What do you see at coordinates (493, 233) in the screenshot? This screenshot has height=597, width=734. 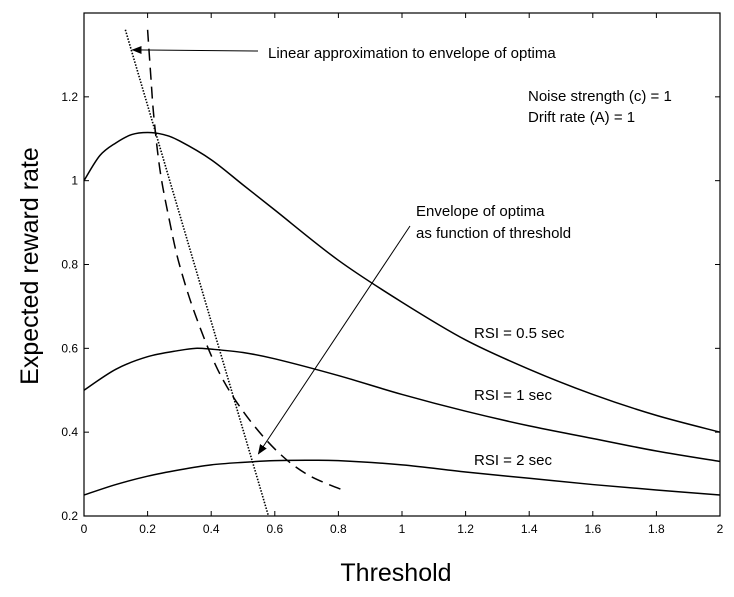 I see `envelope-label-line2: as function of threshold` at bounding box center [493, 233].